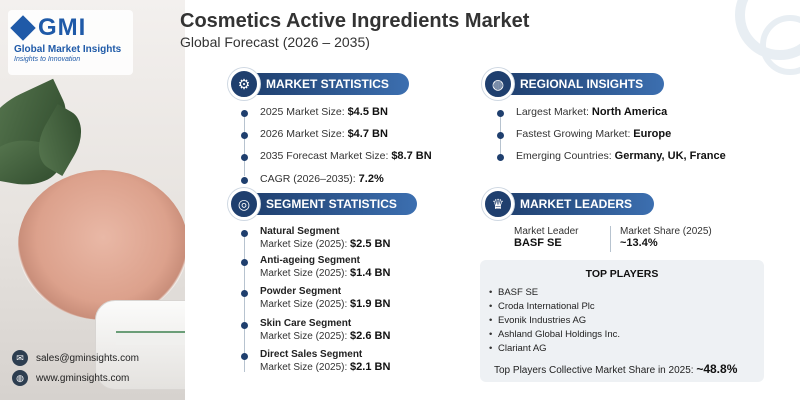 The width and height of the screenshot is (800, 400). What do you see at coordinates (513, 292) in the screenshot?
I see `list-item: BASF SE` at bounding box center [513, 292].